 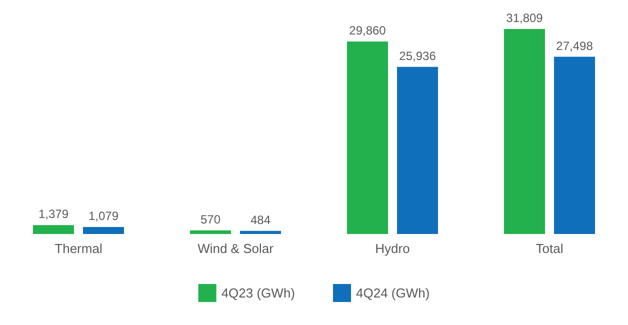 I want to click on data-label: 1,379, so click(x=53, y=214).